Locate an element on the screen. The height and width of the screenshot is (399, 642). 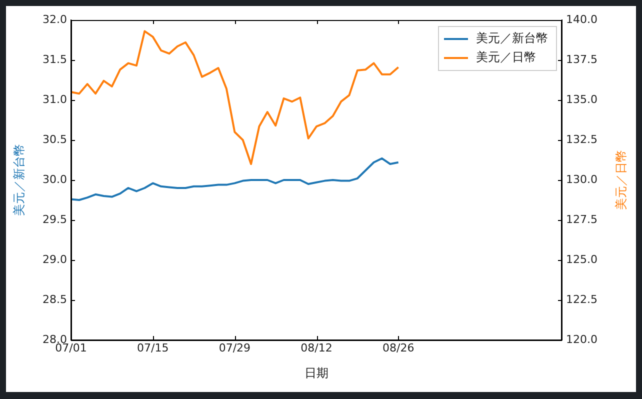
y2-tick-label: 130.0 is located at coordinates (582, 179).